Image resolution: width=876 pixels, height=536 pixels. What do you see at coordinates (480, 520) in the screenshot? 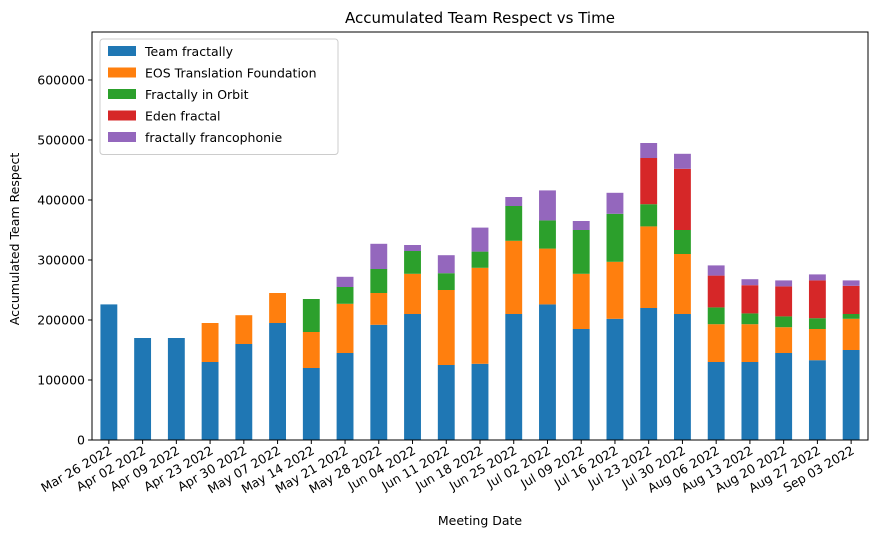
I see `x-axis-title: Meeting Date` at bounding box center [480, 520].